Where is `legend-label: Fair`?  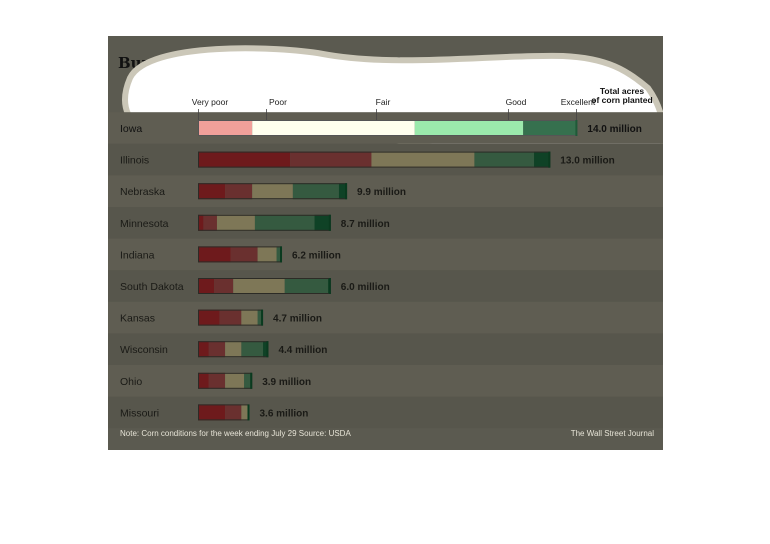
legend-label: Fair is located at coordinates (383, 102).